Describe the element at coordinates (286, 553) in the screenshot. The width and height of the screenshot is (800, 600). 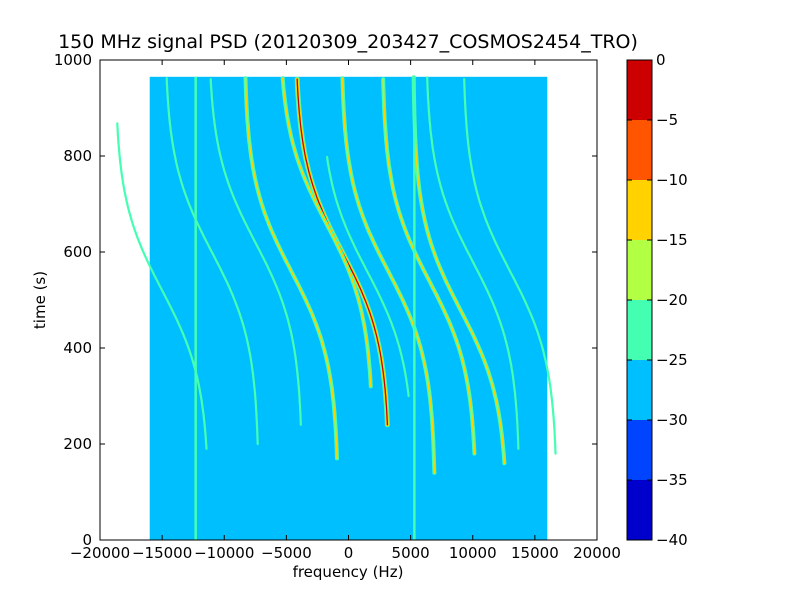
I see `x-tick-label: −5000` at that location.